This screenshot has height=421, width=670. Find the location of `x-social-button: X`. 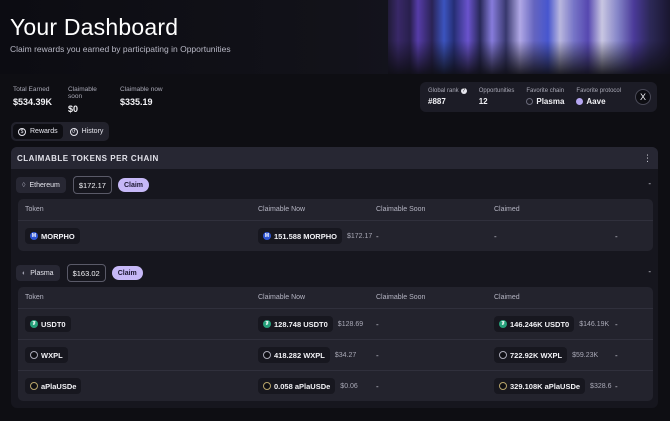

x-social-button: X is located at coordinates (643, 97).